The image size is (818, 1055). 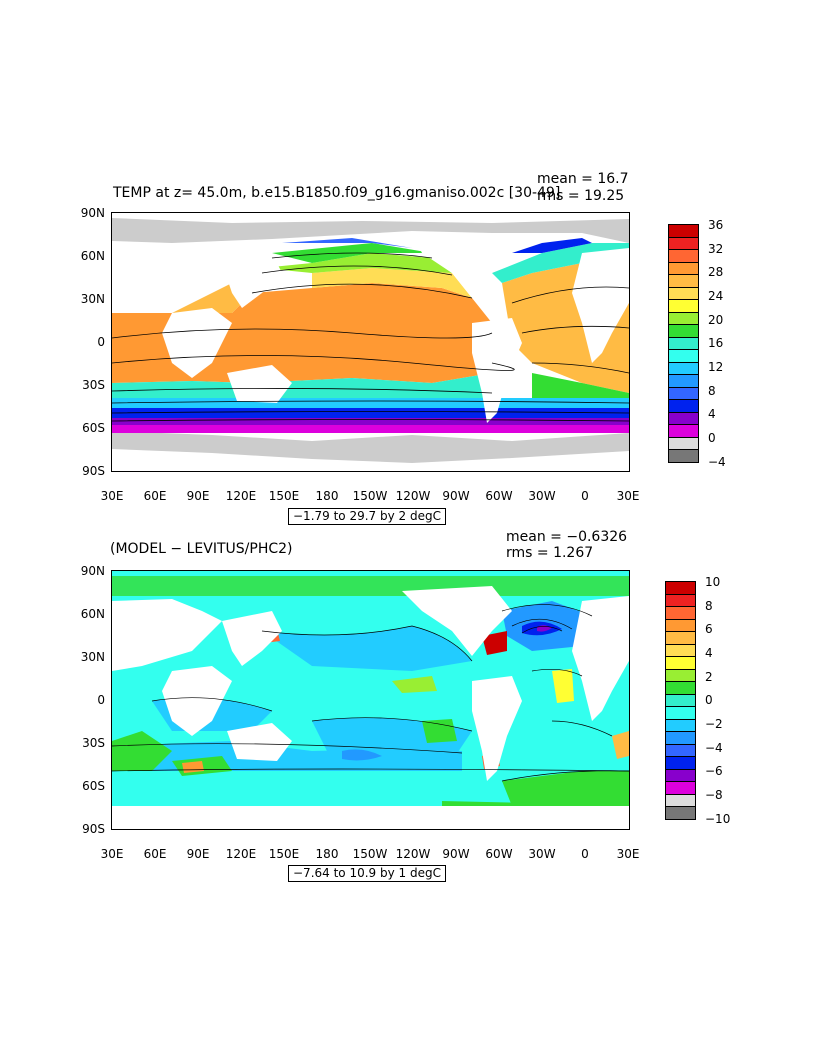 I want to click on colorbar-label: 28, so click(x=716, y=272).